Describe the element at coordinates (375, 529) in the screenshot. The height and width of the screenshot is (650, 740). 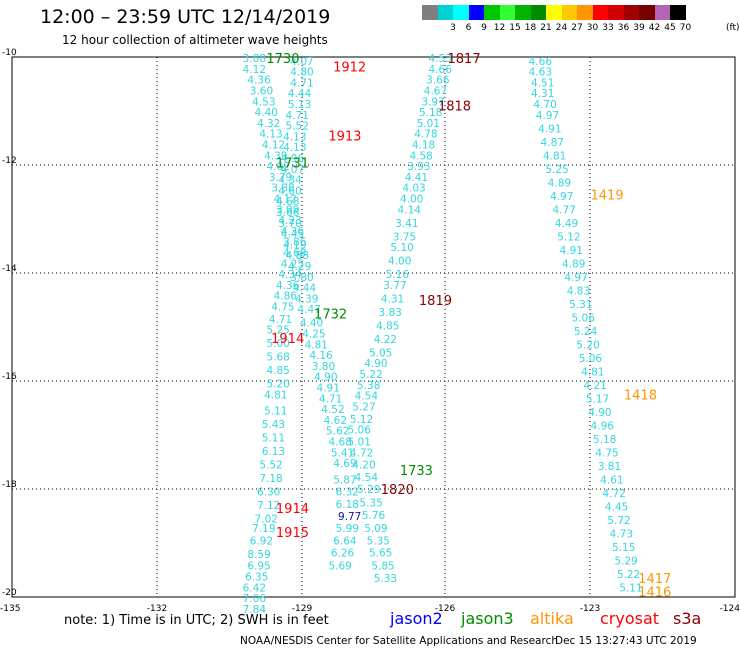
I see `swh-value: 5.09` at that location.